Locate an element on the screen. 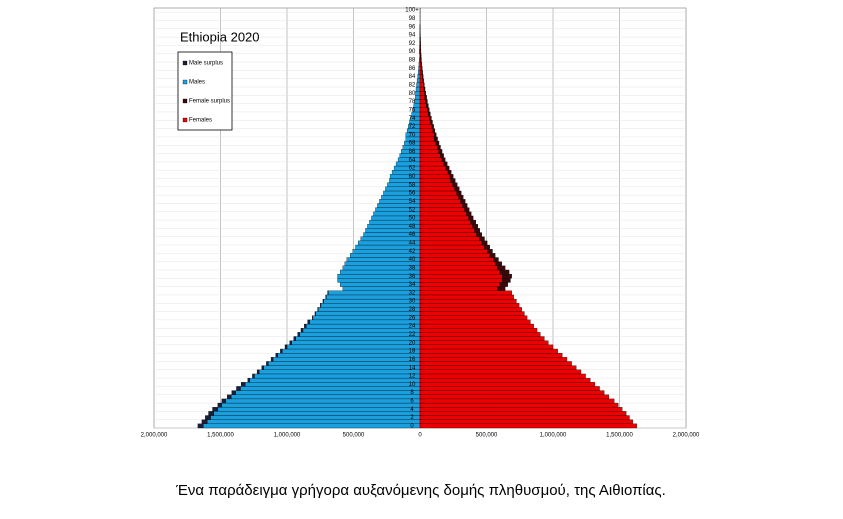  y-tick-label: 74 is located at coordinates (412, 119).